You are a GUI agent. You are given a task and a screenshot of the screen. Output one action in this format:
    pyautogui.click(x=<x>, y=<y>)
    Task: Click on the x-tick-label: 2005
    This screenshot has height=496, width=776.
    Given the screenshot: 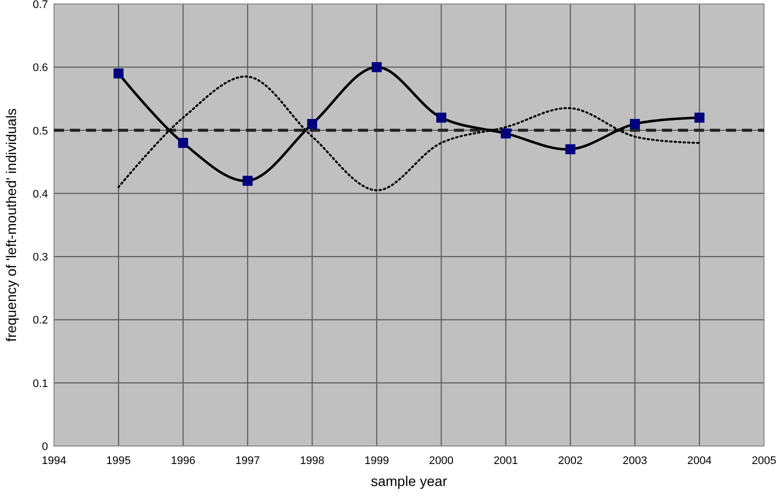 What is the action you would take?
    pyautogui.click(x=764, y=461)
    